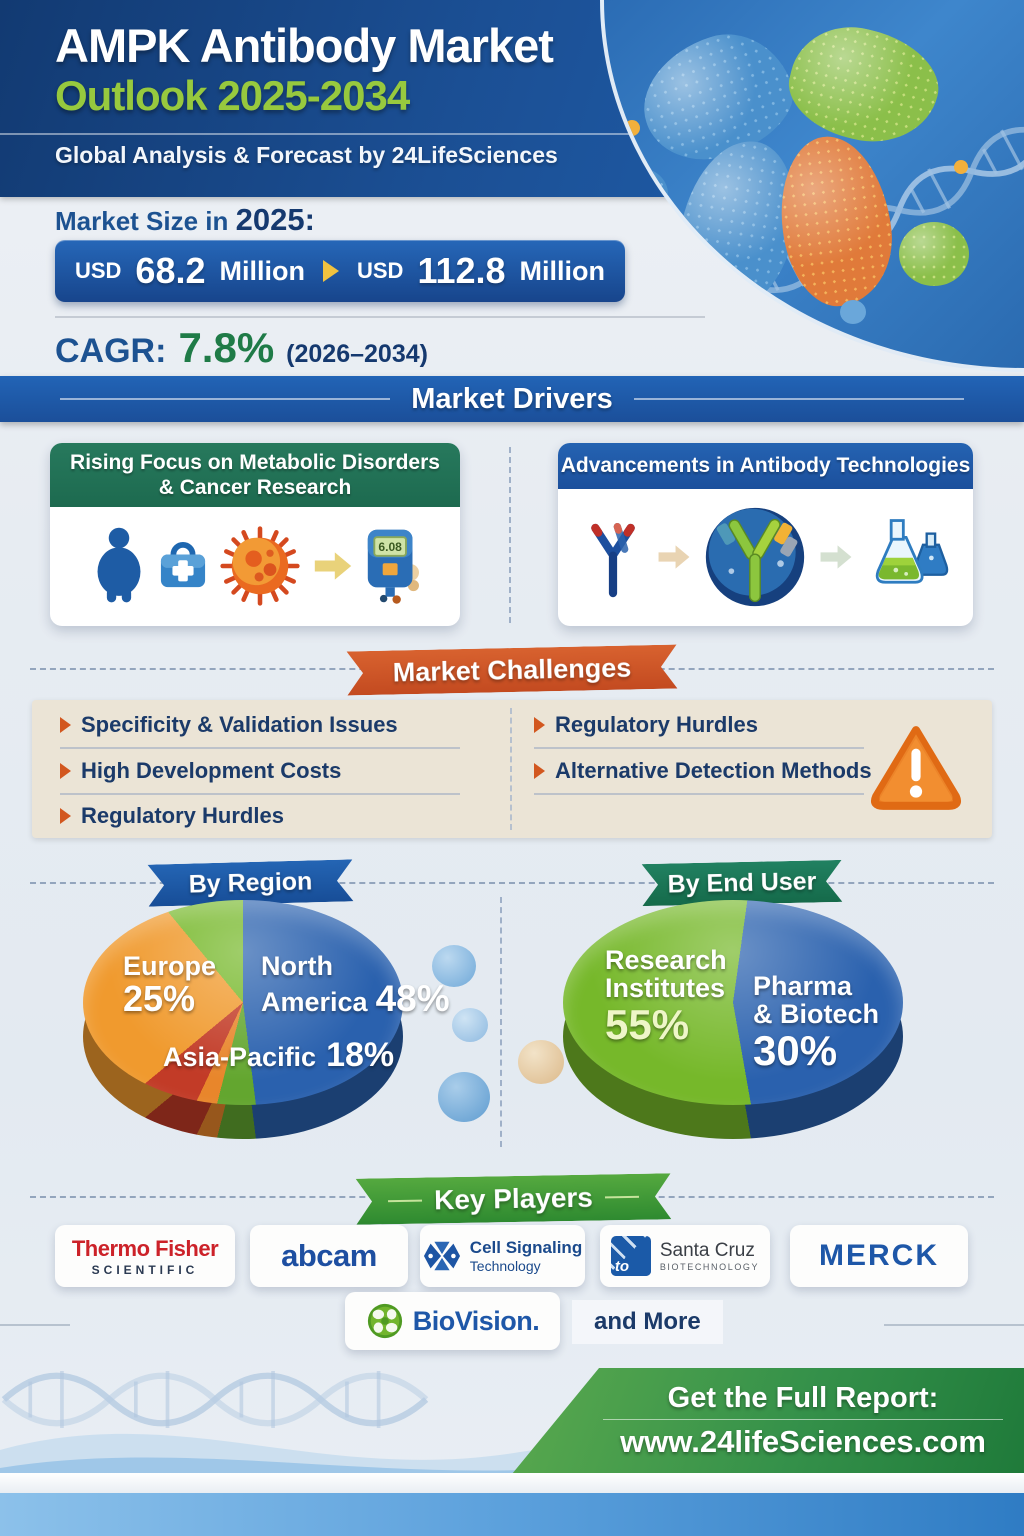 The width and height of the screenshot is (1024, 1536). I want to click on growth-arrow-icon, so click(330, 271).